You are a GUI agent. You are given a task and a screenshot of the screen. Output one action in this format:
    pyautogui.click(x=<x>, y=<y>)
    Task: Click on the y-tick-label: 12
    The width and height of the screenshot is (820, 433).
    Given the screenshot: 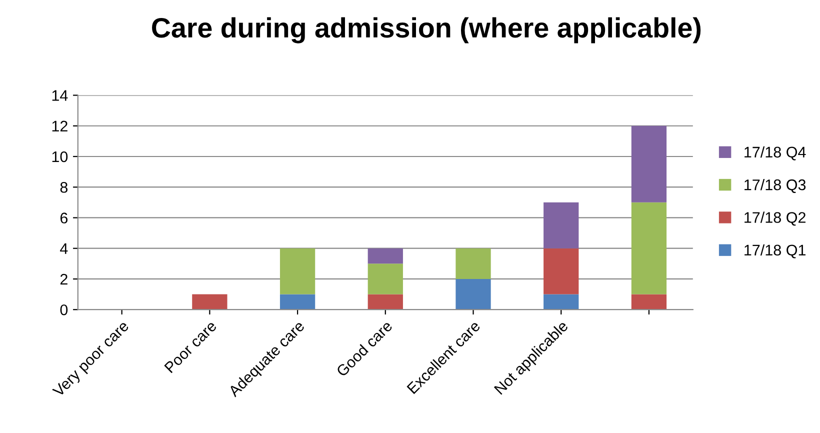 What is the action you would take?
    pyautogui.click(x=60, y=126)
    